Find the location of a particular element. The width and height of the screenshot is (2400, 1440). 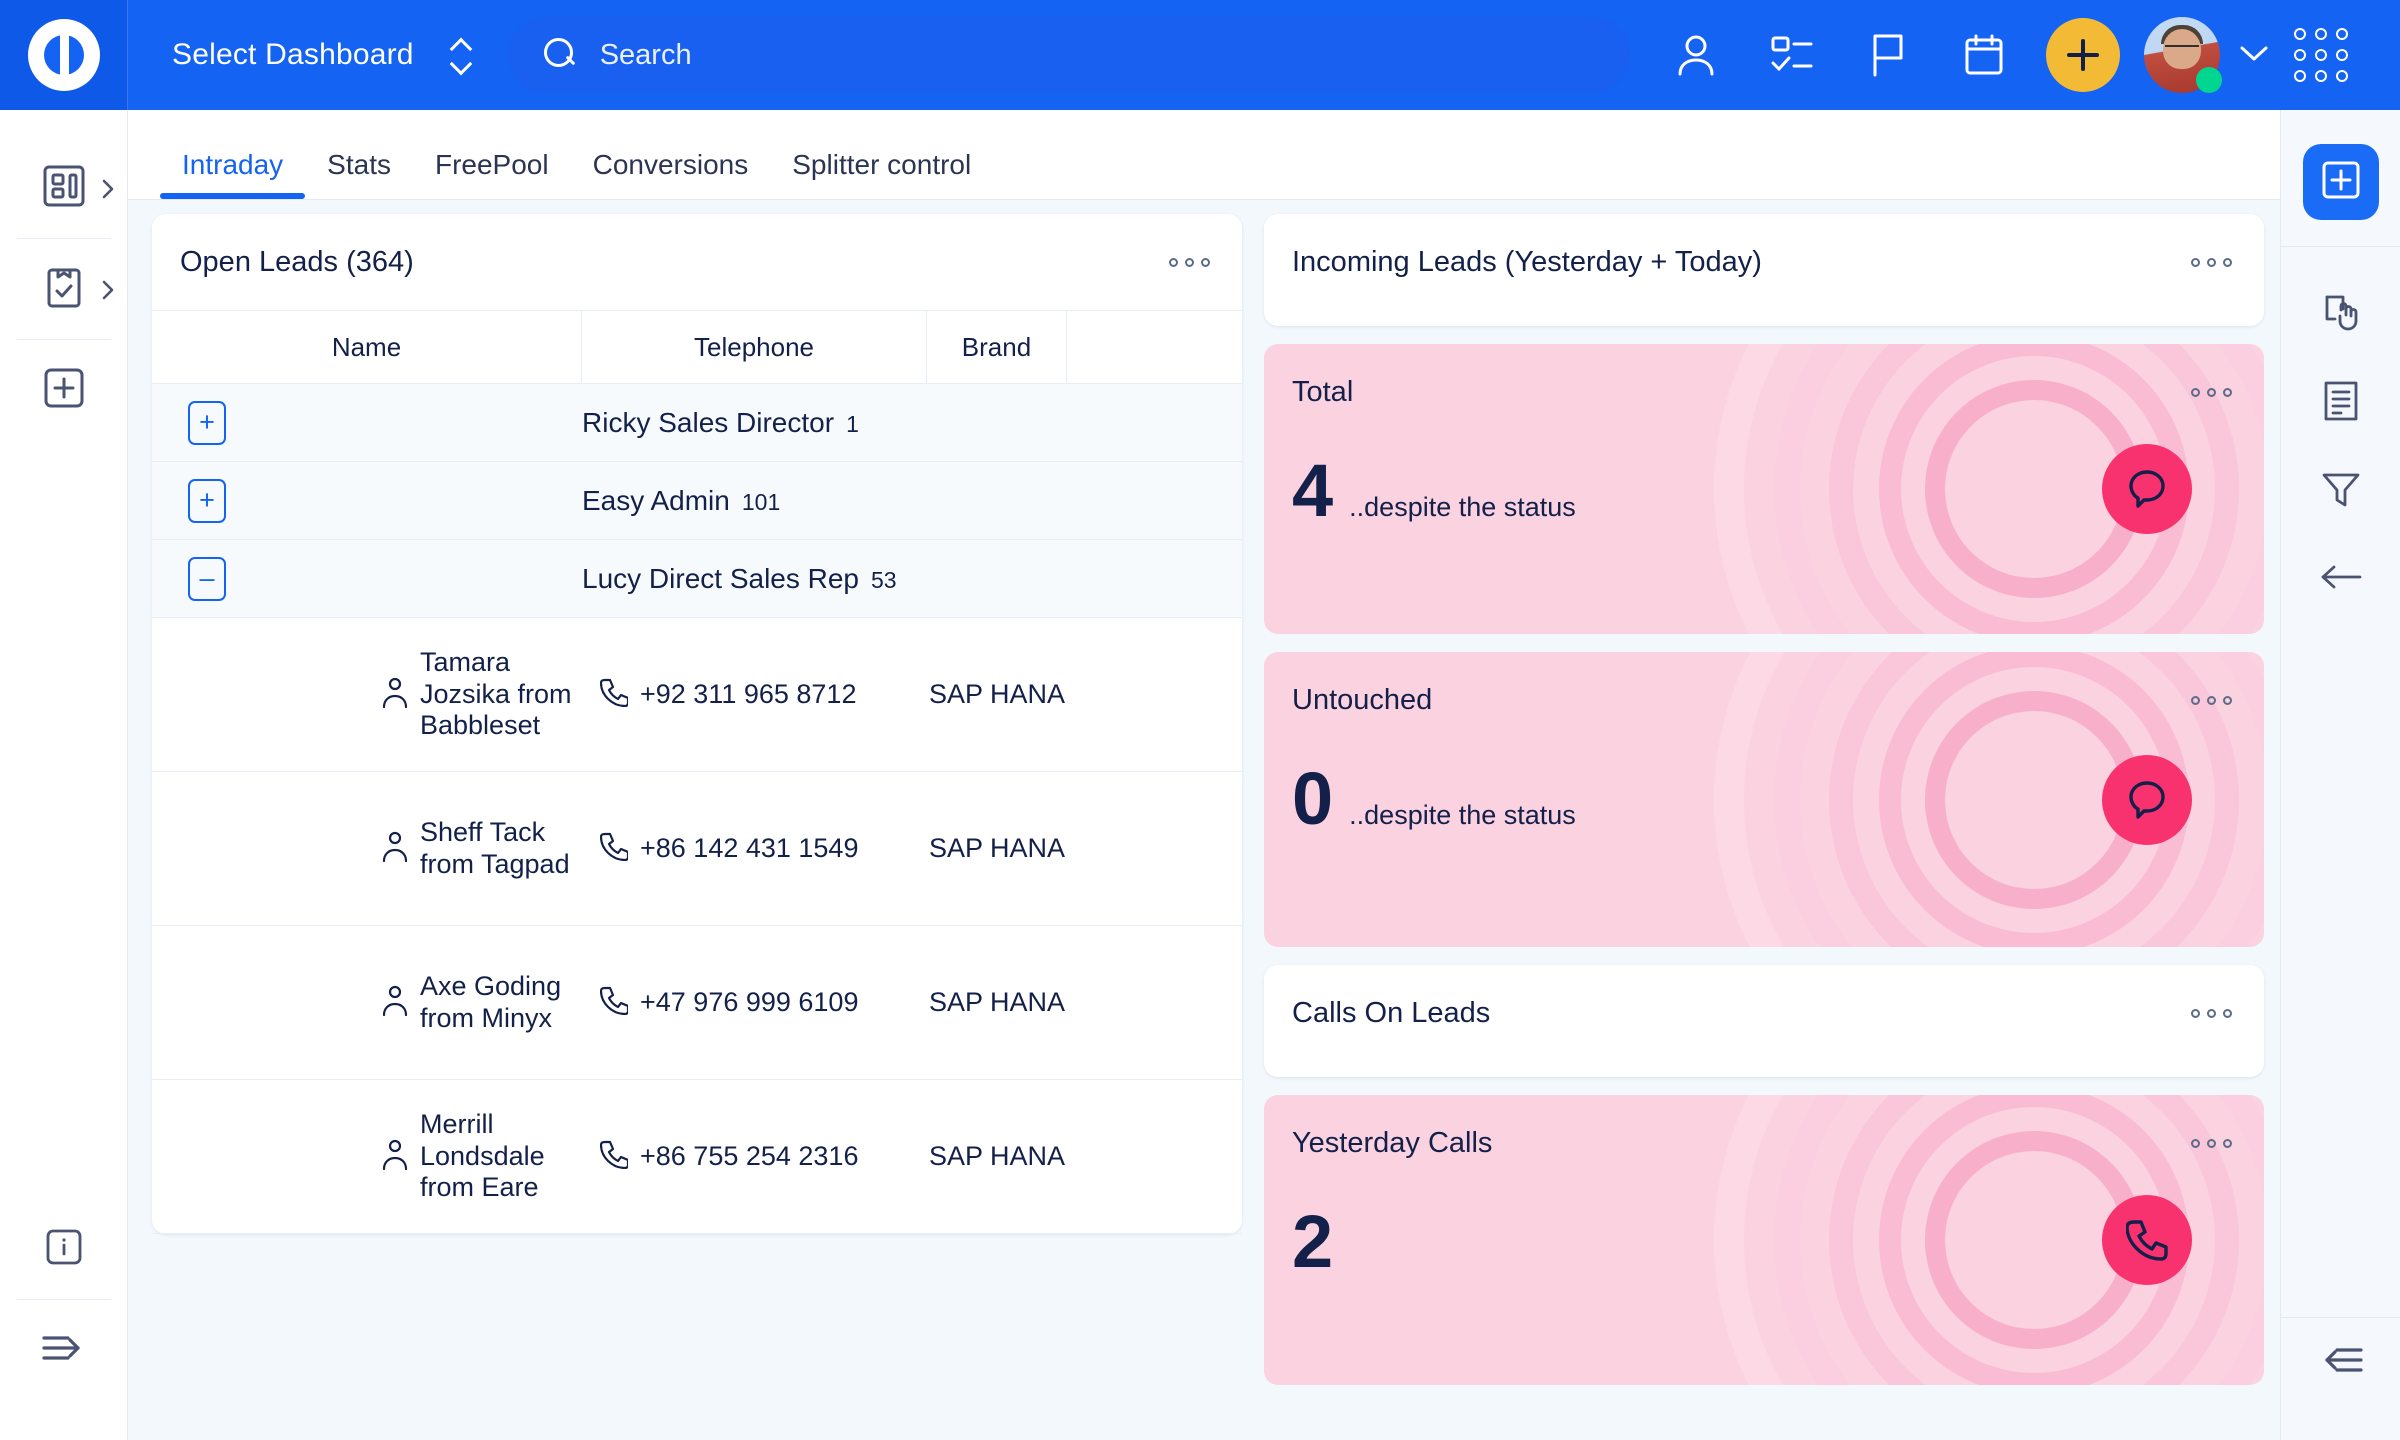

table-group-row: + Easy Admin 101 is located at coordinates (697, 501).